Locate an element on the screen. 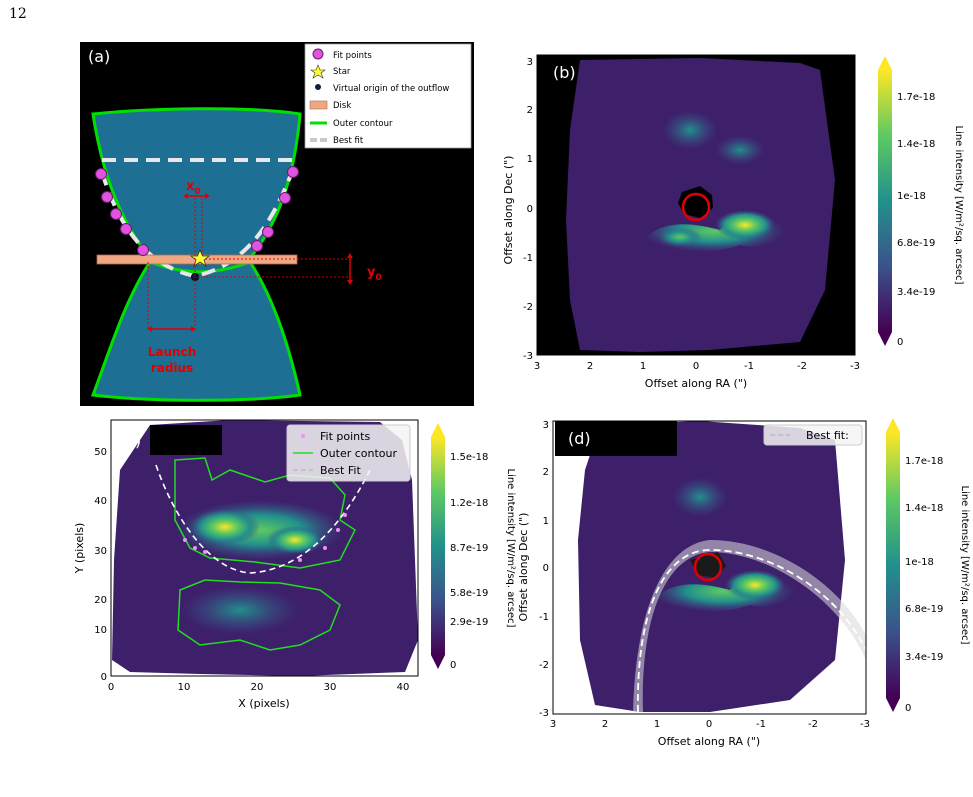  colorbar-tick: 1.2e-18 is located at coordinates (469, 503).